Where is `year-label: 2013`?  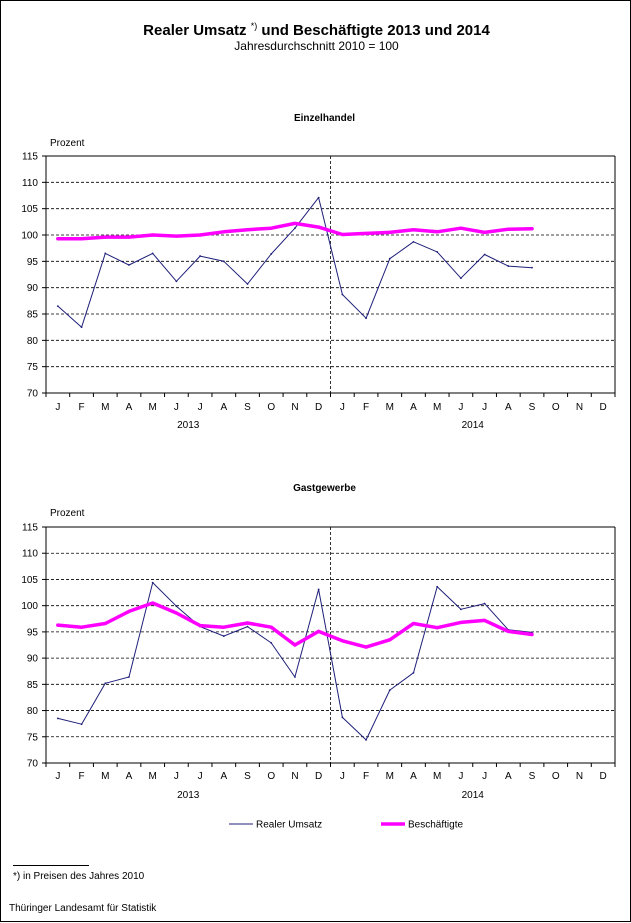
year-label: 2013 is located at coordinates (188, 425).